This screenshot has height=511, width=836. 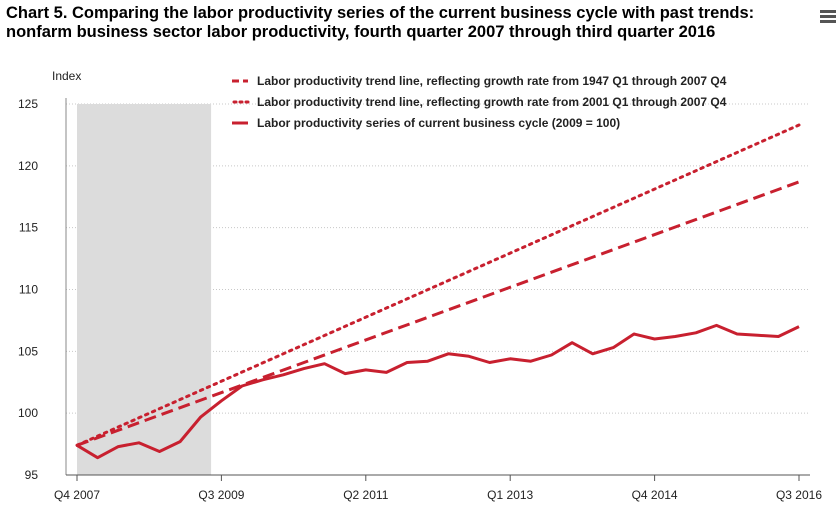 What do you see at coordinates (28, 104) in the screenshot?
I see `y-tick-label: 125` at bounding box center [28, 104].